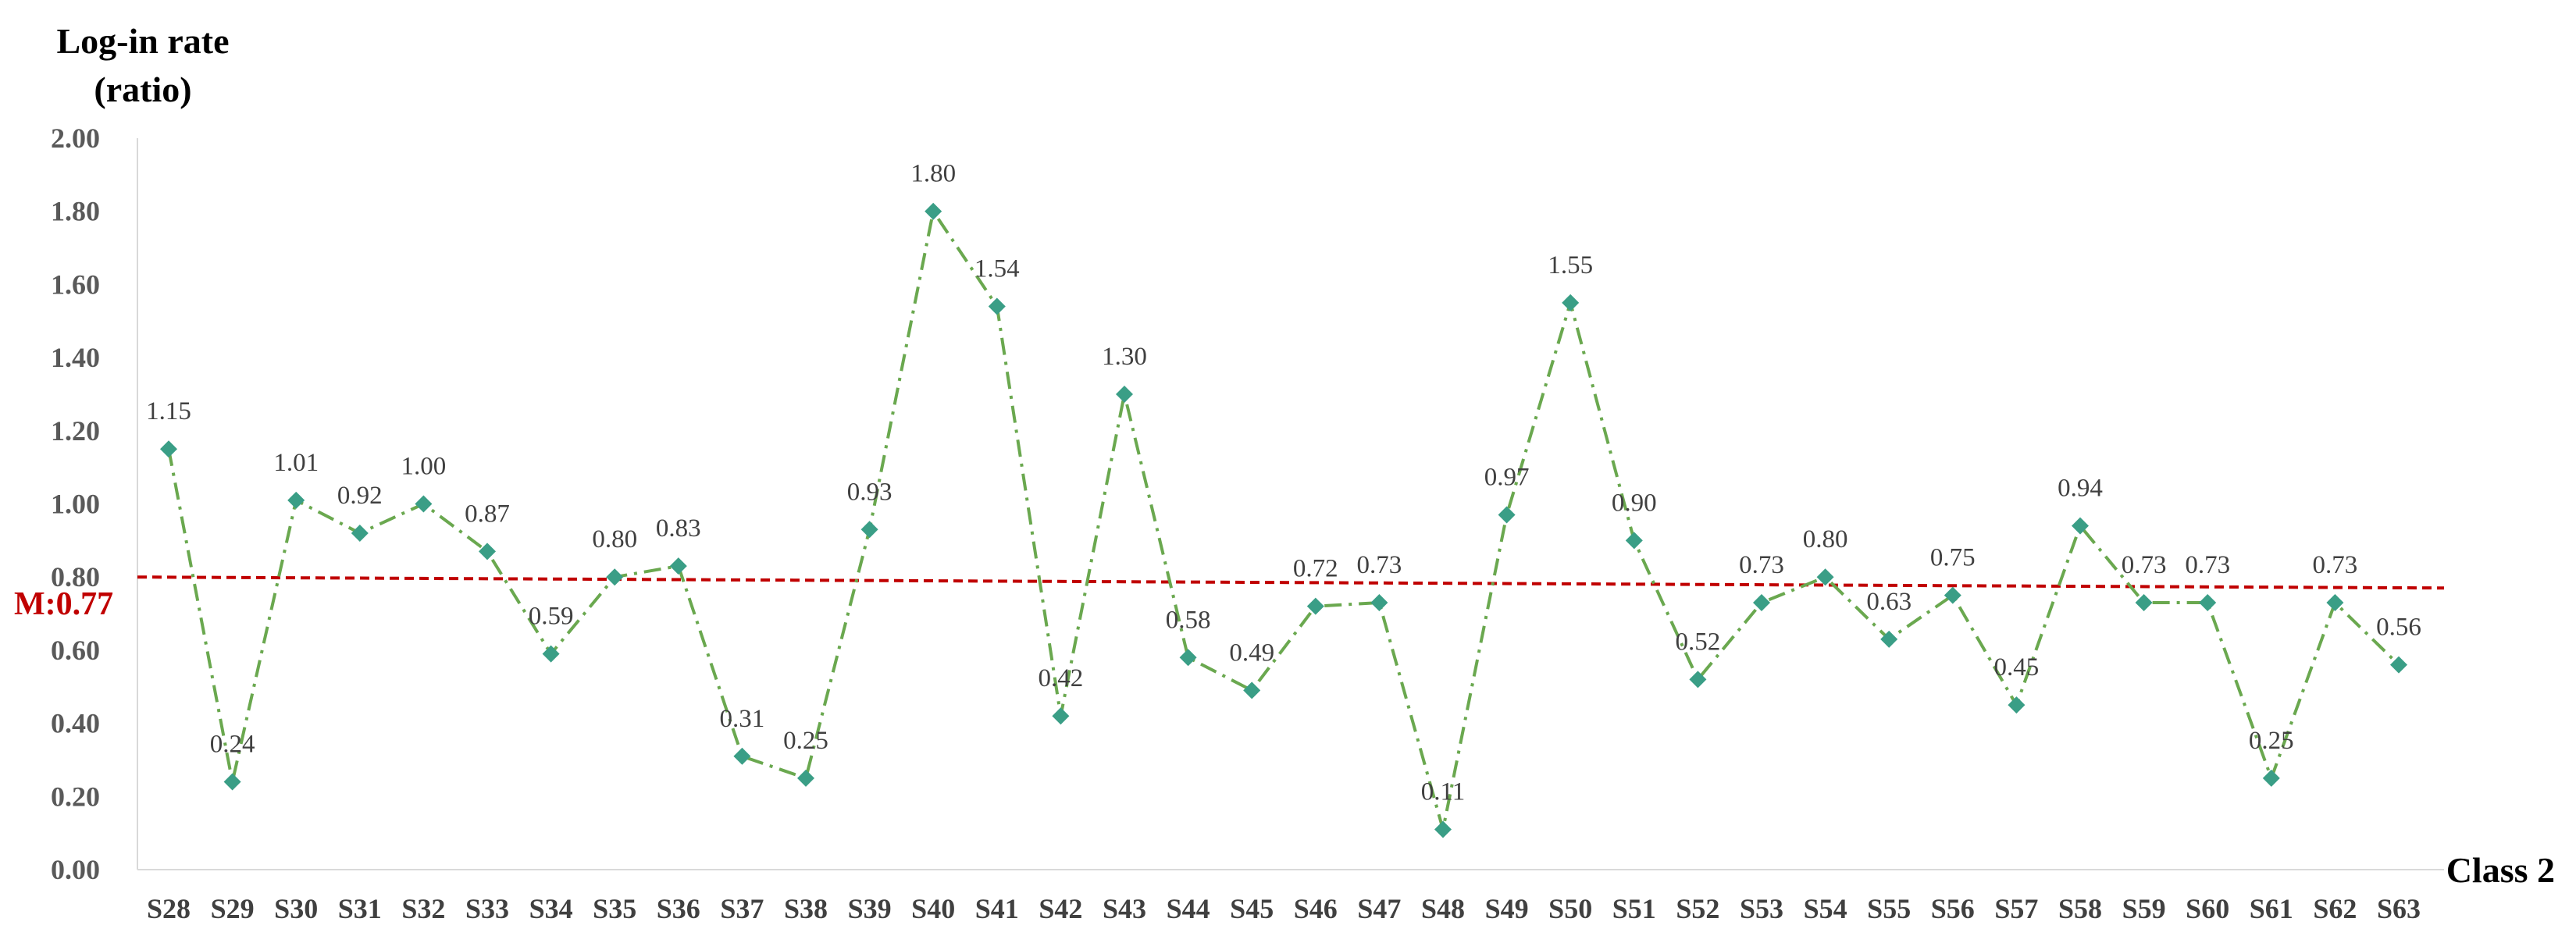 This screenshot has width=2576, height=943. I want to click on mean-line, so click(1291, 583).